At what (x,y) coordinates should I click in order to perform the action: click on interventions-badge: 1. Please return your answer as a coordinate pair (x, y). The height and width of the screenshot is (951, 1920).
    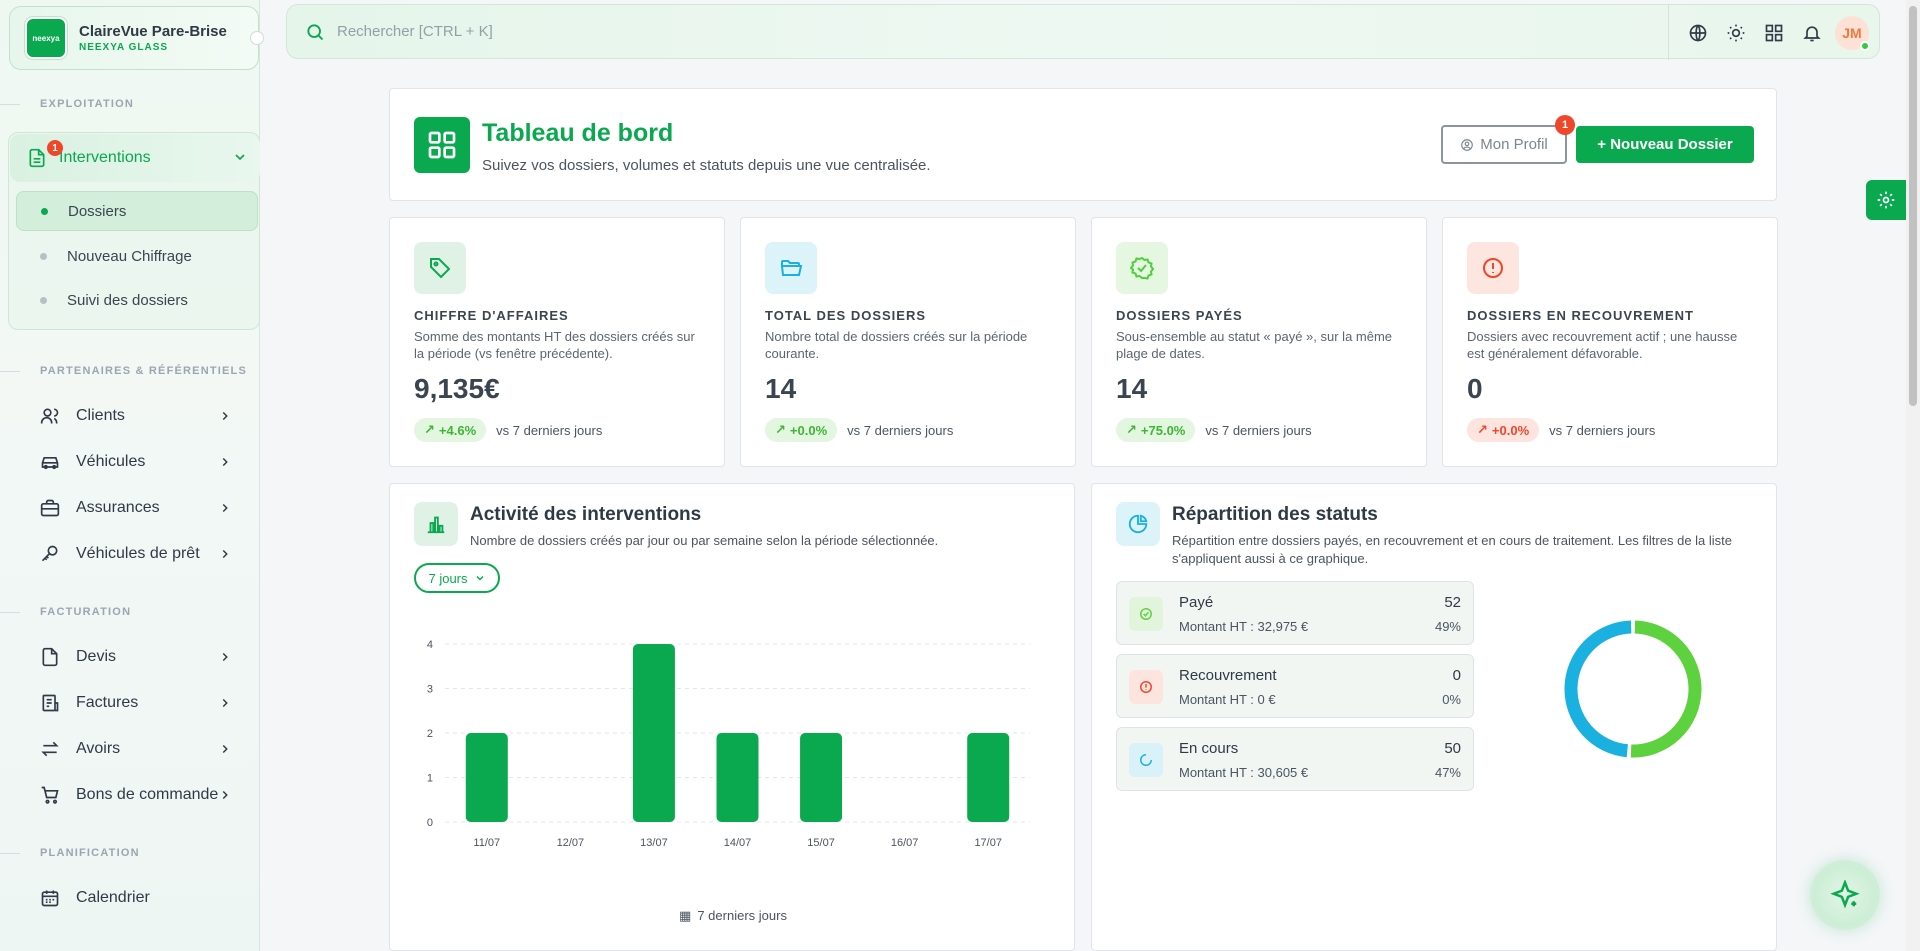
    Looking at the image, I should click on (55, 148).